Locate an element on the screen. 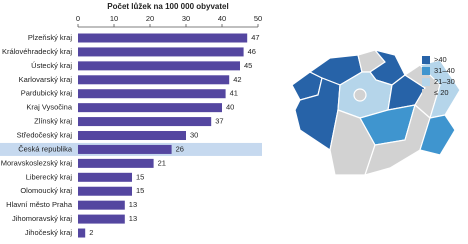 The width and height of the screenshot is (468, 244). x-tick-label: 10 is located at coordinates (114, 18).